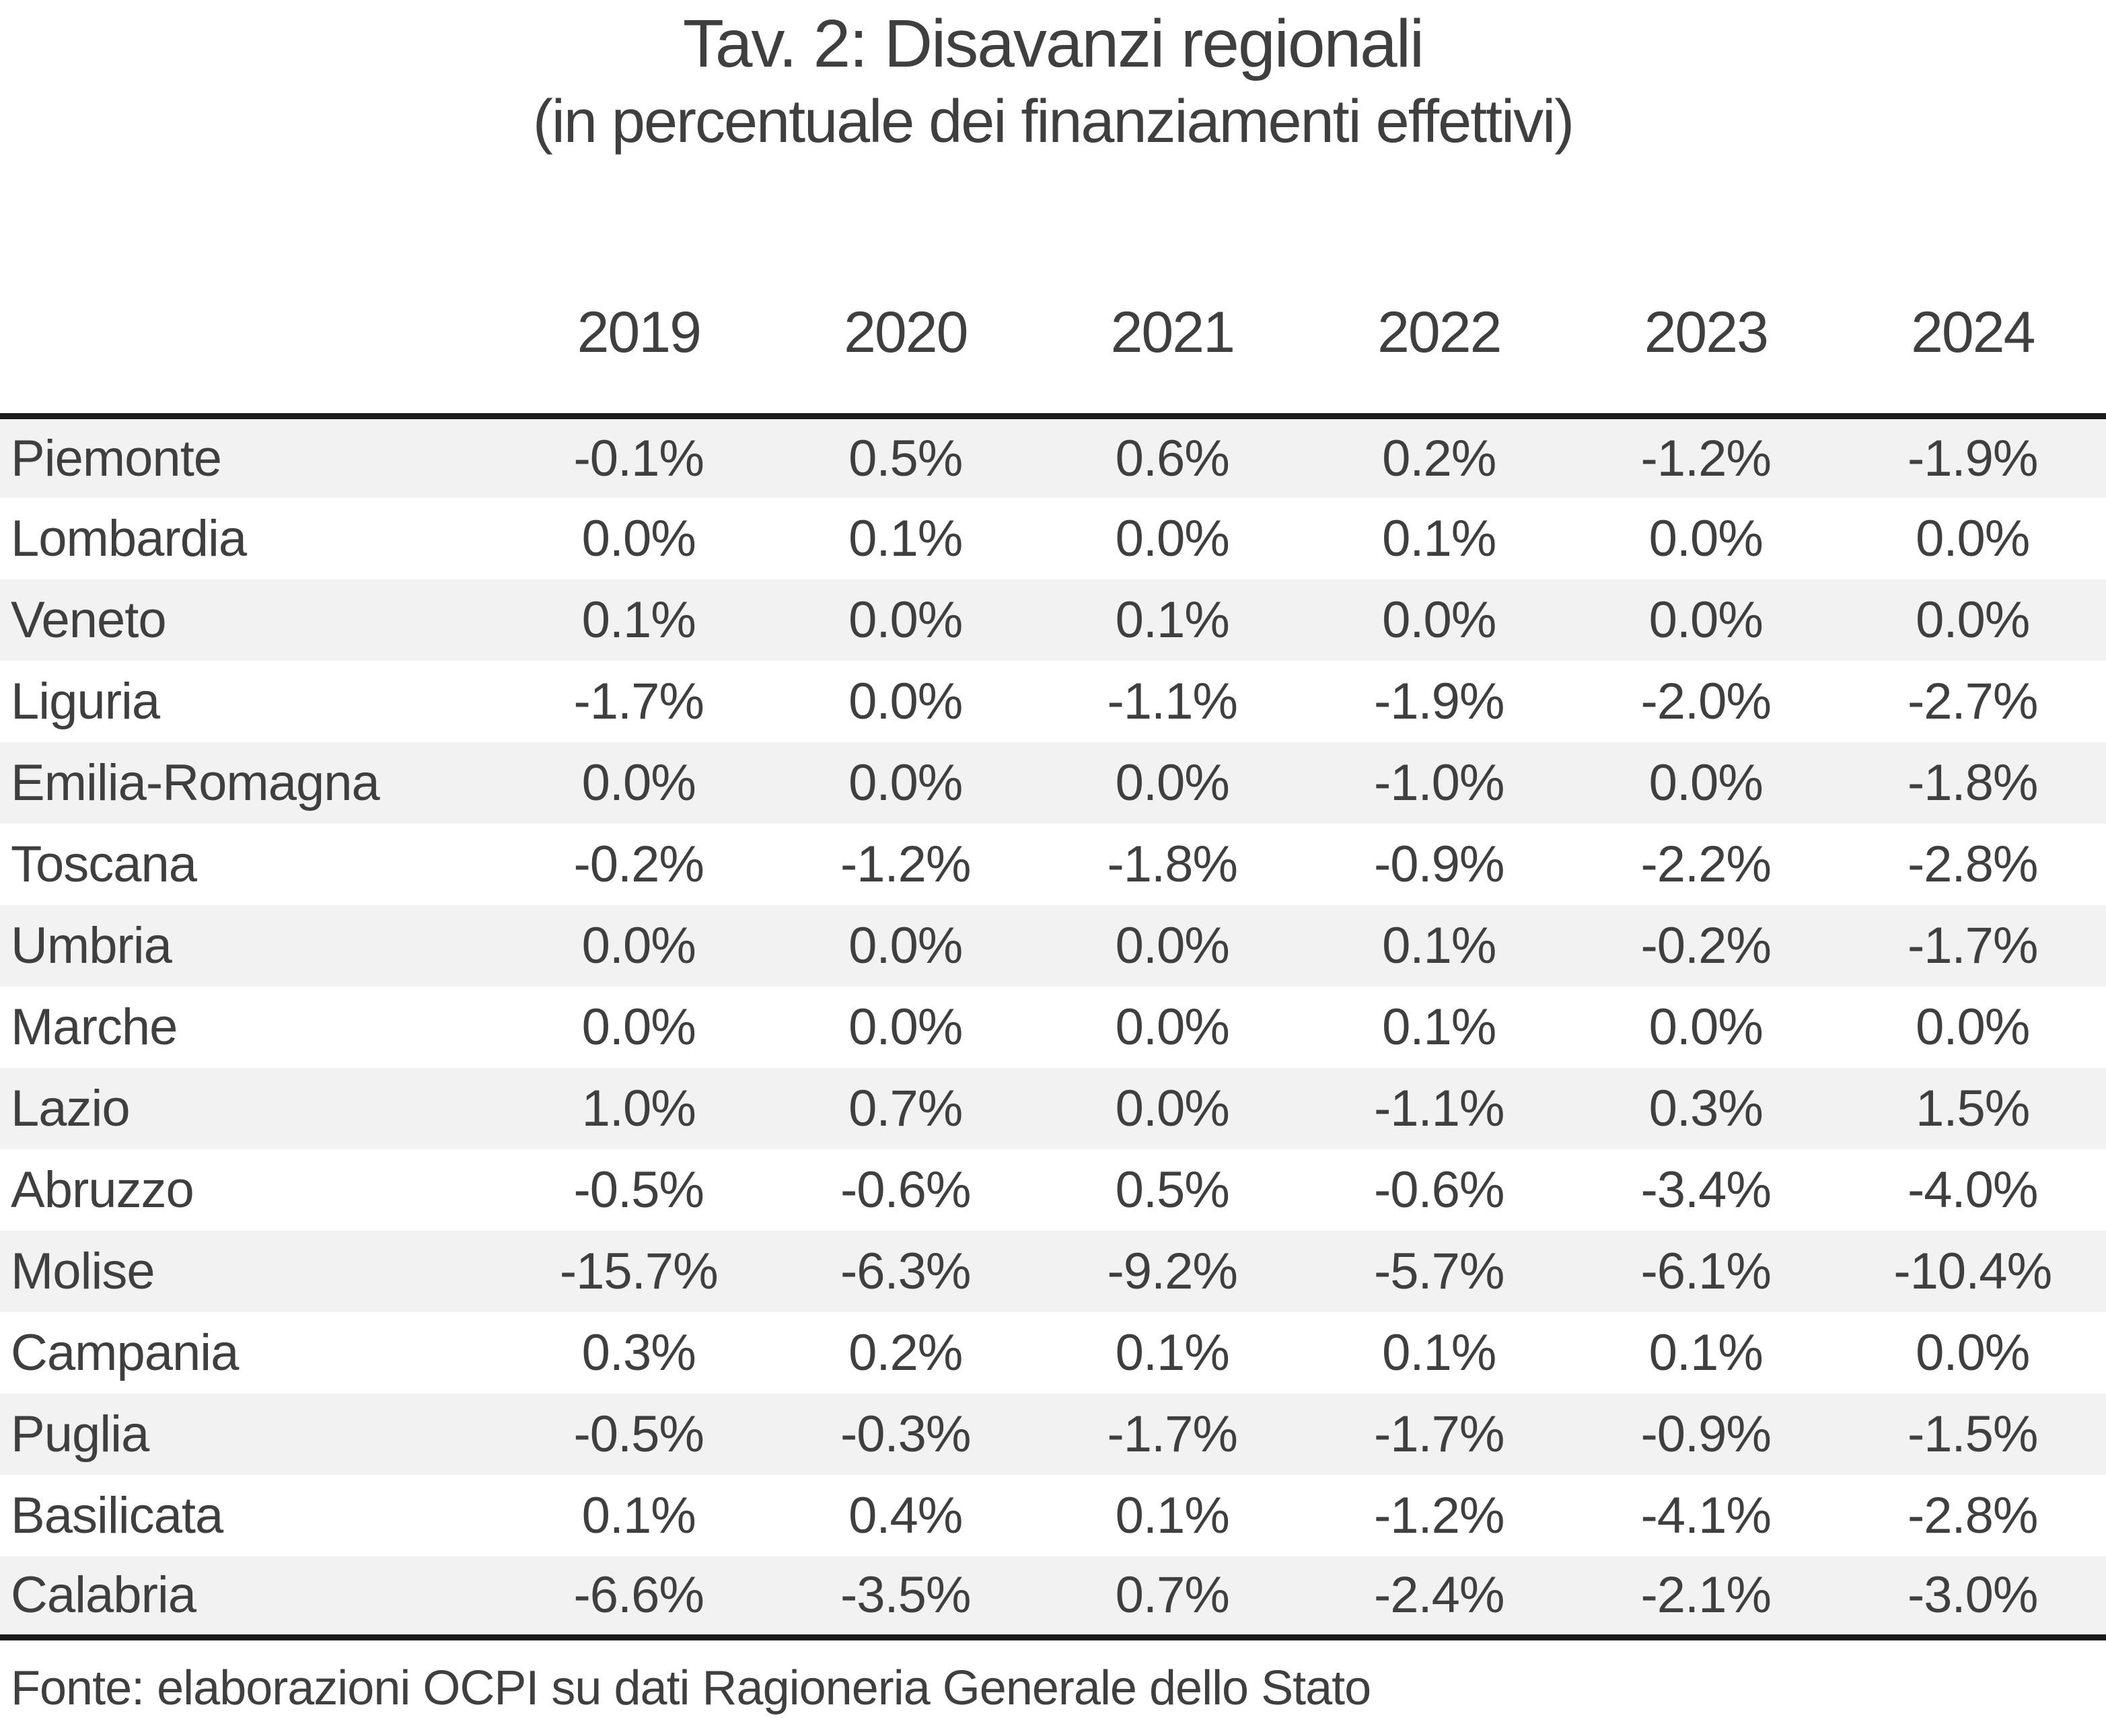  I want to click on value-cell: -6.1%, so click(1706, 1271).